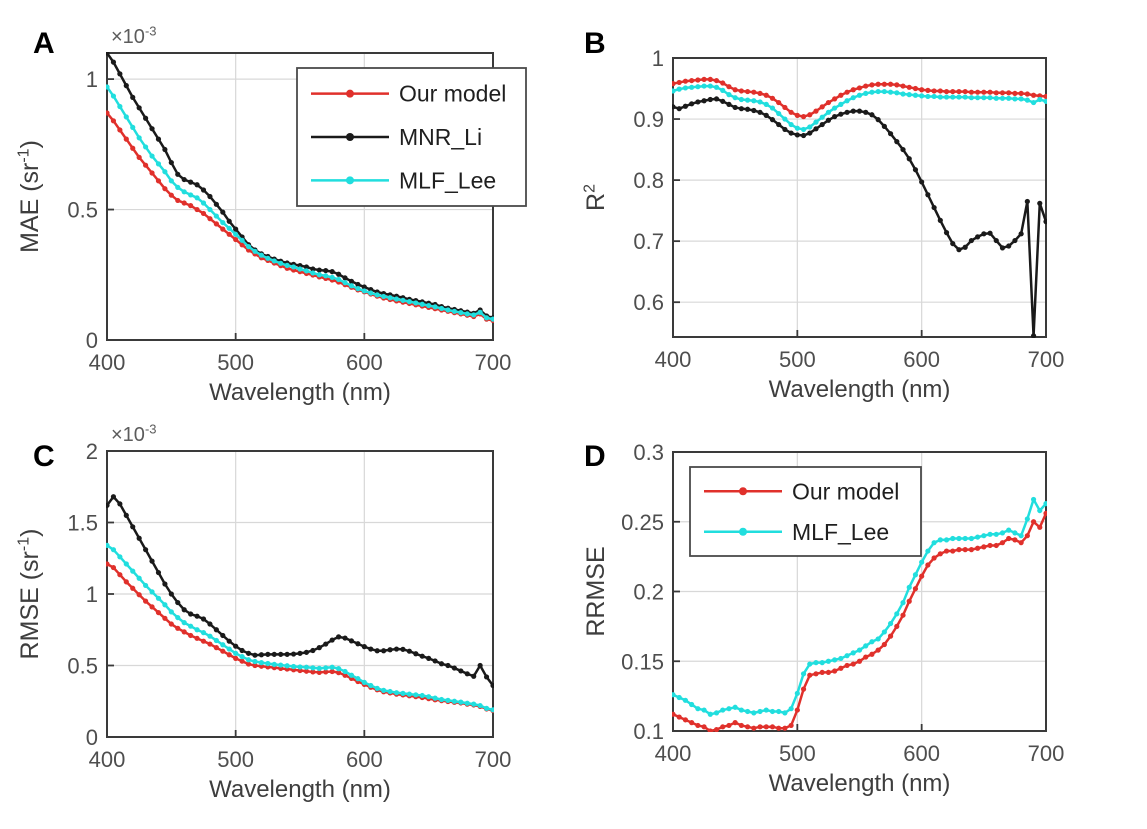 This screenshot has height=829, width=1147. Describe the element at coordinates (648, 180) in the screenshot. I see `y-tick-label: 0.8` at that location.